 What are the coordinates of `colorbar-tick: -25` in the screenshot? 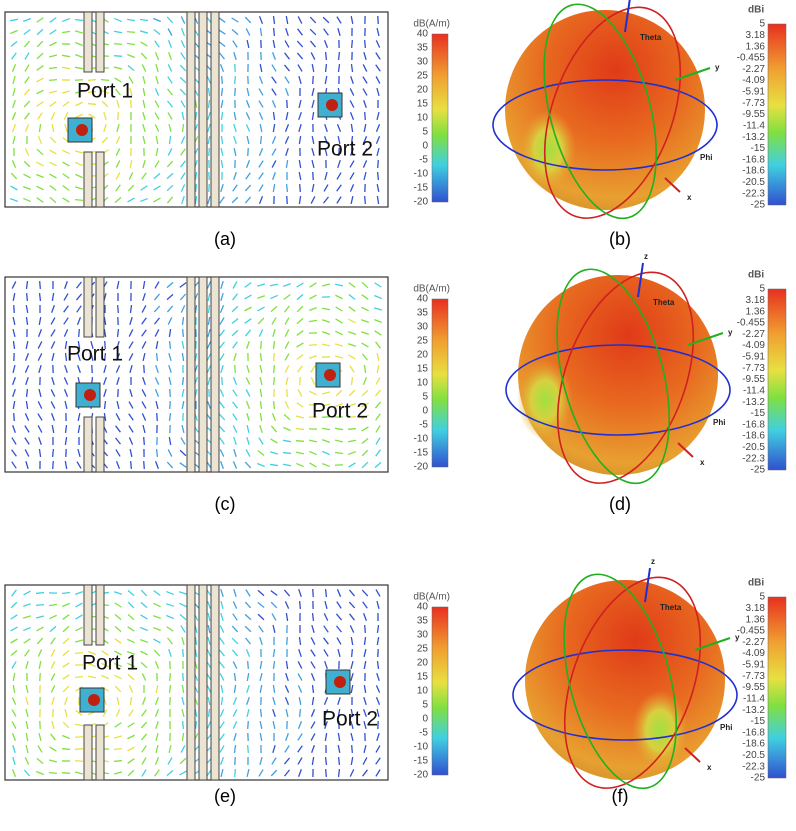 It's located at (758, 778).